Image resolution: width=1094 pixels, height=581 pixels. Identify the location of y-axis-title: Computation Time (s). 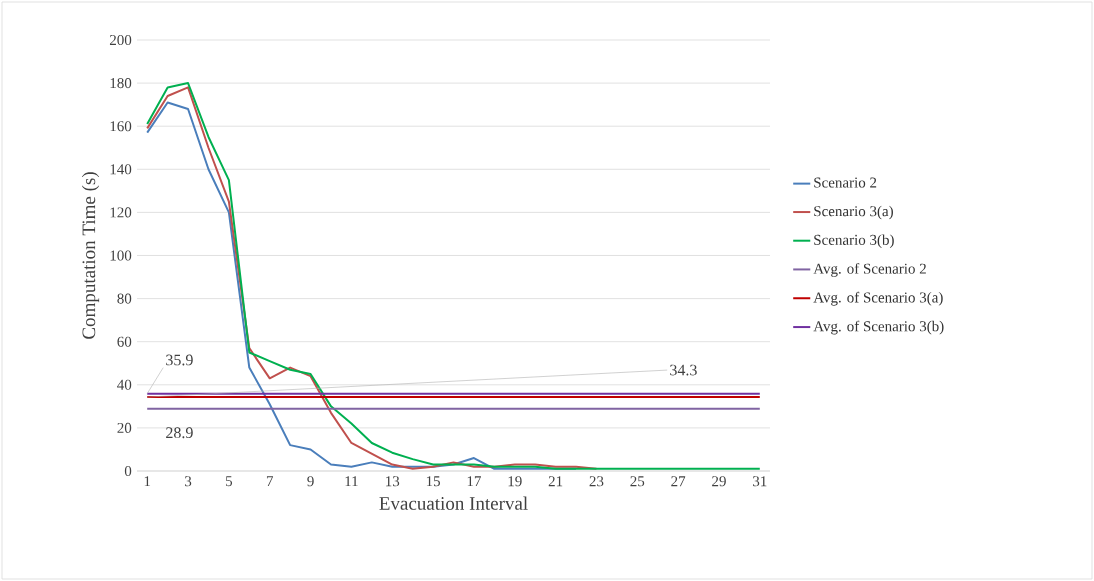
(90, 255).